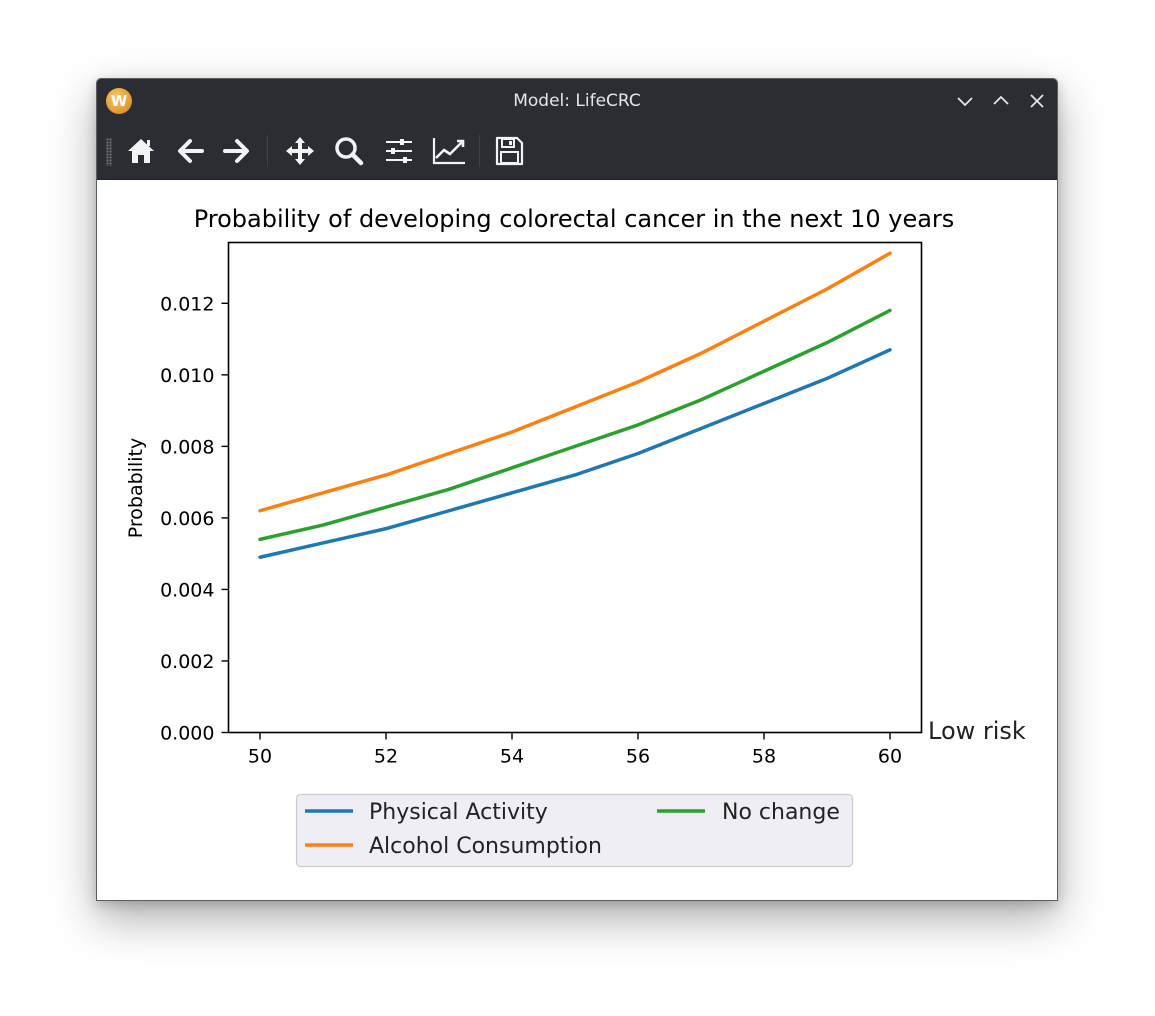  I want to click on chevron-down-icon, so click(965, 102).